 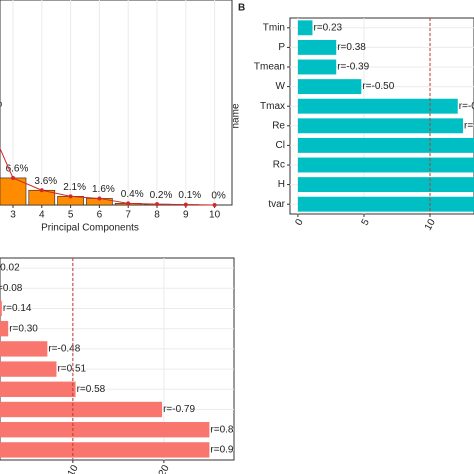 I want to click on value-label: 3.6%, so click(x=45, y=181).